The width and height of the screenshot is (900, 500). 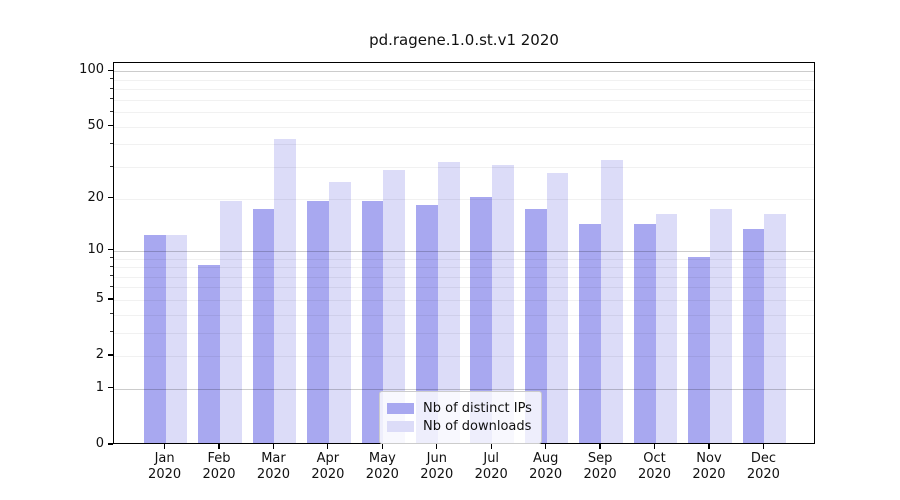 What do you see at coordinates (720, 326) in the screenshot?
I see `bar-downloads-Nov` at bounding box center [720, 326].